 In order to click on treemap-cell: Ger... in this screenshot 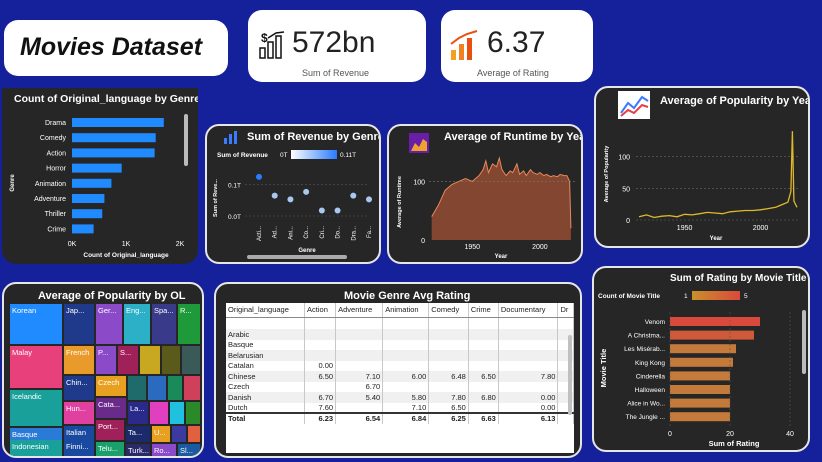, I will do `click(109, 324)`.